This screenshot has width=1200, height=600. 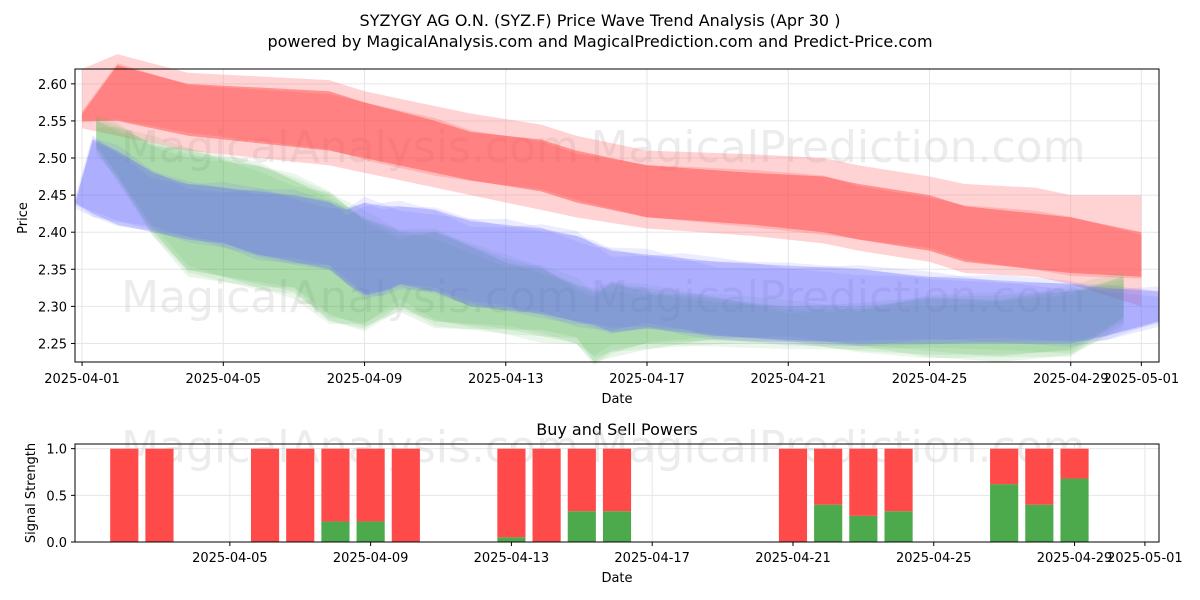 What do you see at coordinates (599, 495) in the screenshot?
I see `signal-bars` at bounding box center [599, 495].